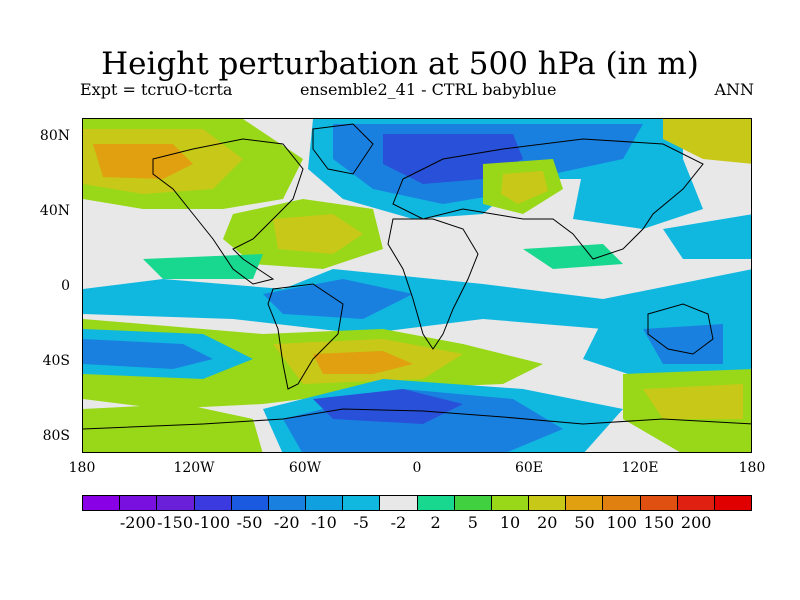  What do you see at coordinates (65, 286) in the screenshot?
I see `lat-label-0: 0` at bounding box center [65, 286].